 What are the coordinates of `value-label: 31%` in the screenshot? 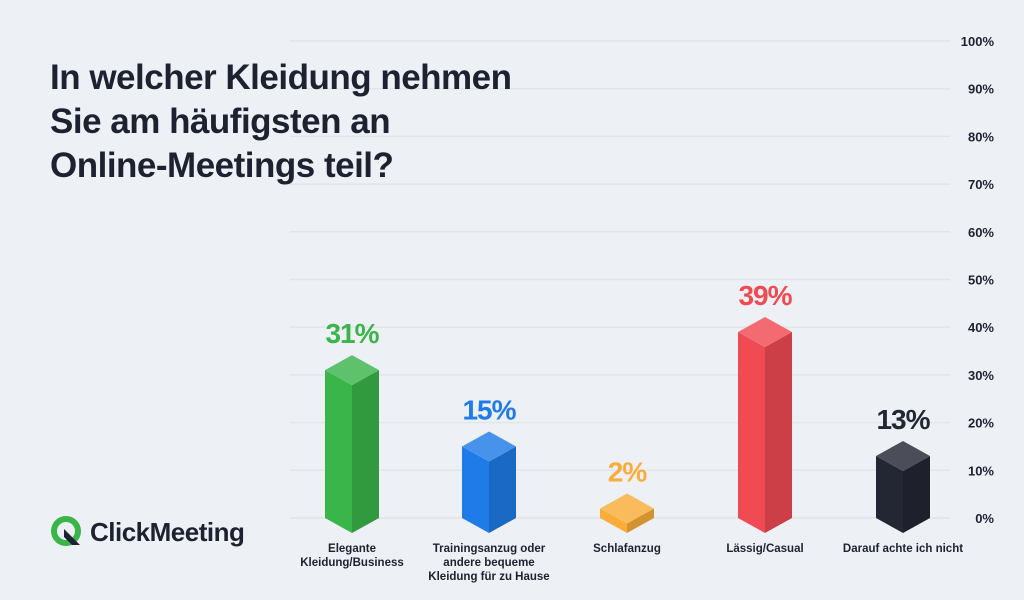 It's located at (352, 333).